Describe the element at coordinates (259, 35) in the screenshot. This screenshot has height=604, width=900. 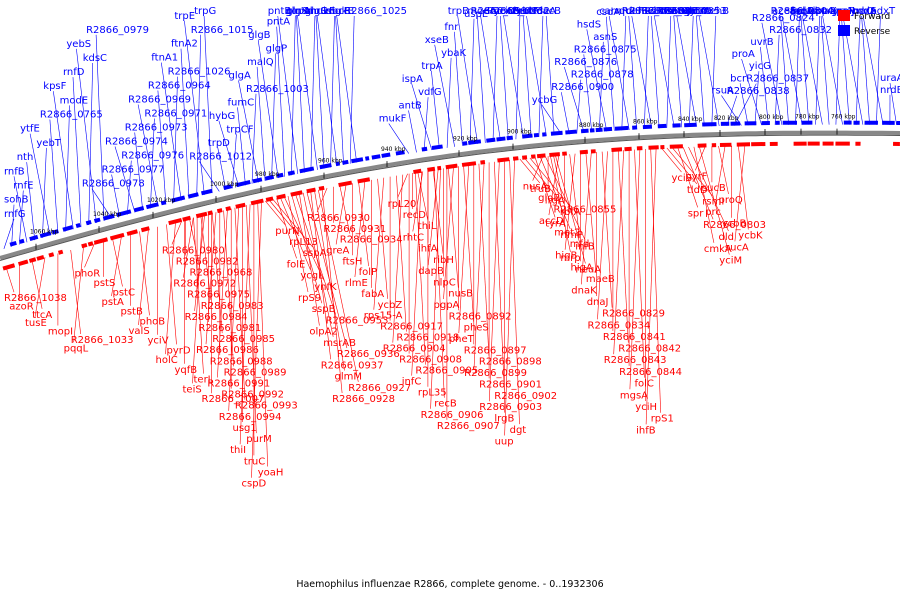
I see `reverse-gene-label: glgB` at that location.